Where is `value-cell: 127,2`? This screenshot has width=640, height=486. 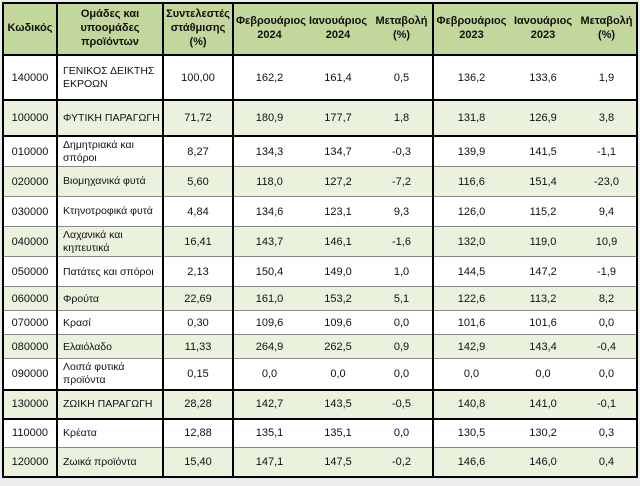 value-cell: 127,2 is located at coordinates (338, 181).